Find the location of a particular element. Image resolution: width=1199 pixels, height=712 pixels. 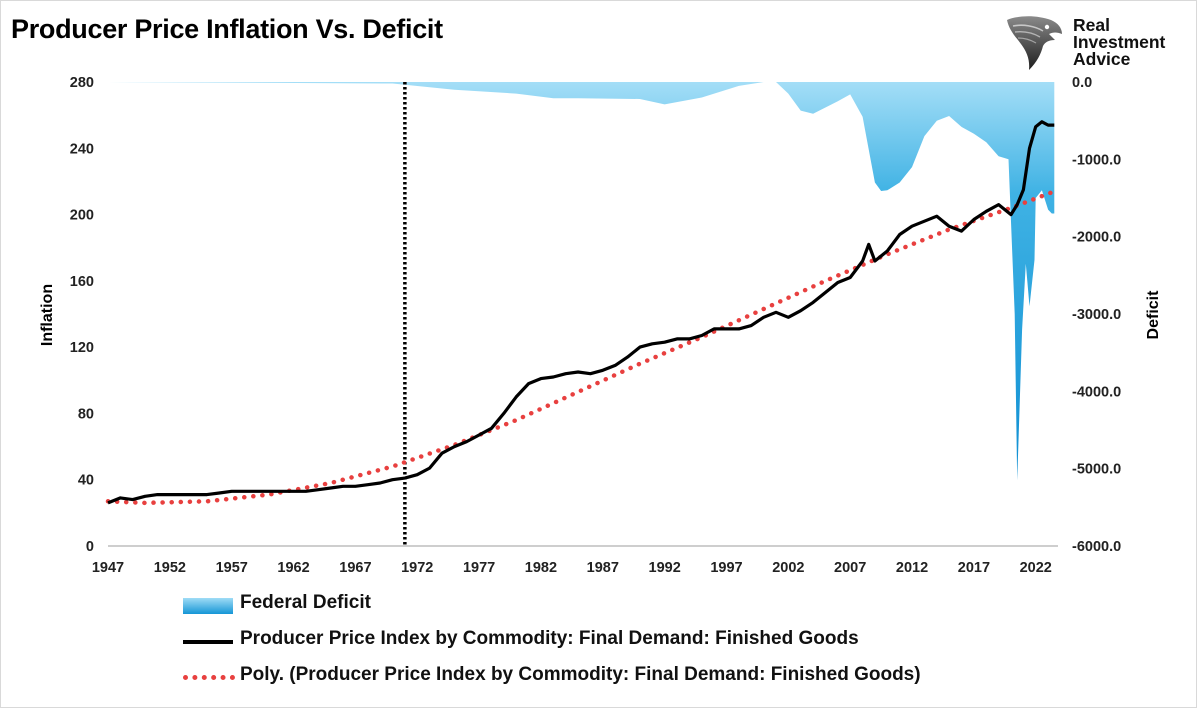

y-right-tick--2000.0: -2000.0 is located at coordinates (1096, 238).